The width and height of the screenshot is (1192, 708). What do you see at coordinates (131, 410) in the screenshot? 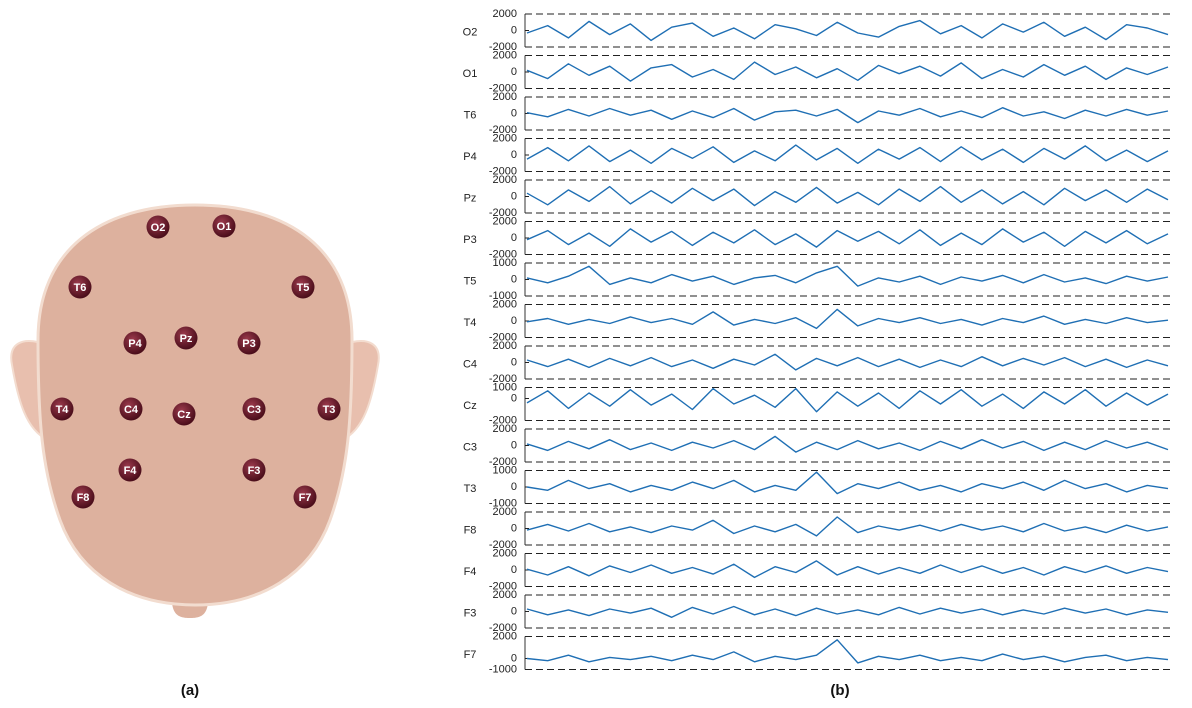
I see `electrode-label: C4` at bounding box center [131, 410].